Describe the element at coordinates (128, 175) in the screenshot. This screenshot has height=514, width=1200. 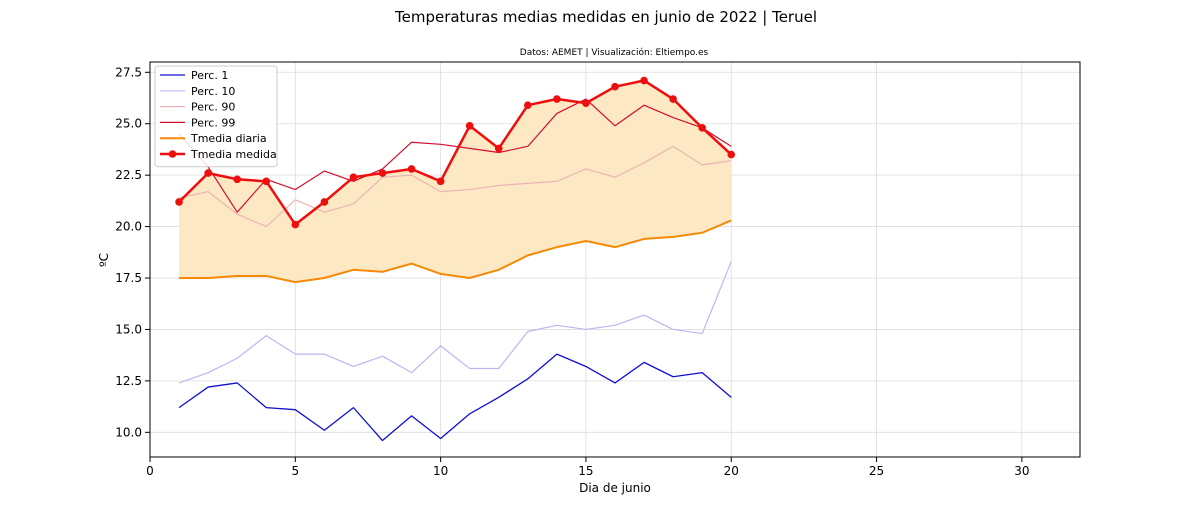
I see `y-tick-label: 22.5` at that location.